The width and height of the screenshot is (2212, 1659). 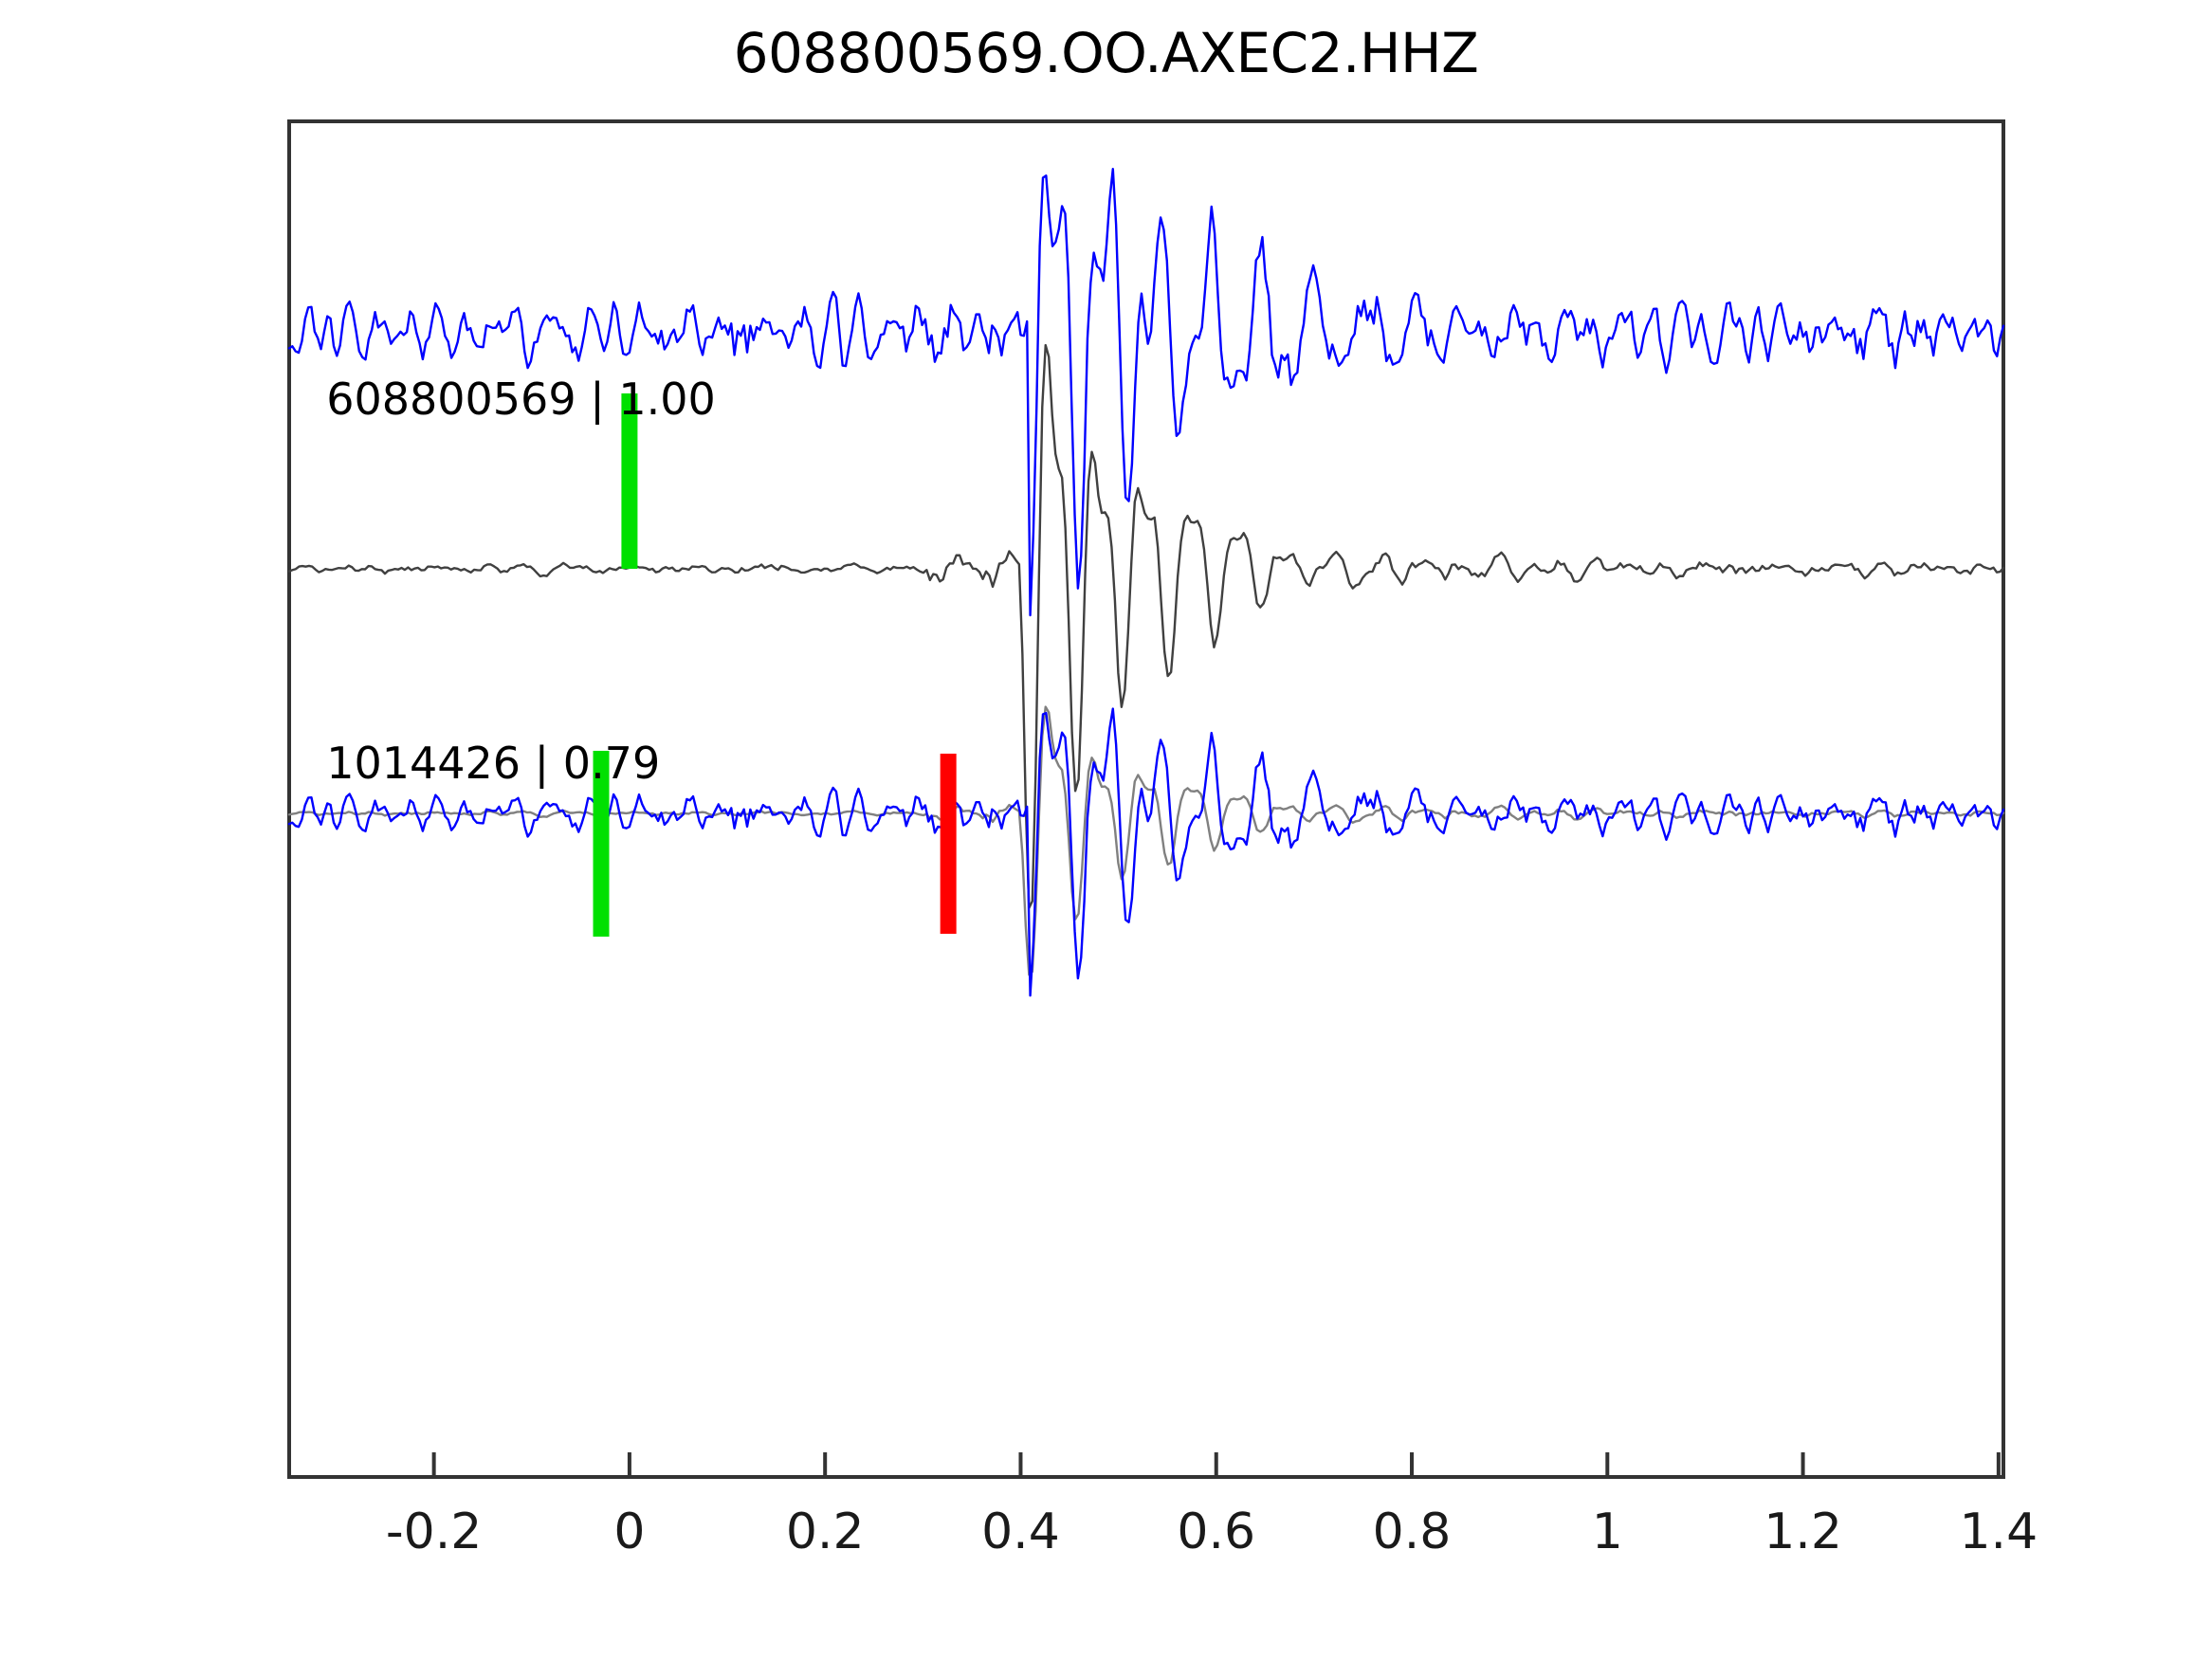 What do you see at coordinates (1803, 1532) in the screenshot?
I see `x-tick-label: 1.2` at bounding box center [1803, 1532].